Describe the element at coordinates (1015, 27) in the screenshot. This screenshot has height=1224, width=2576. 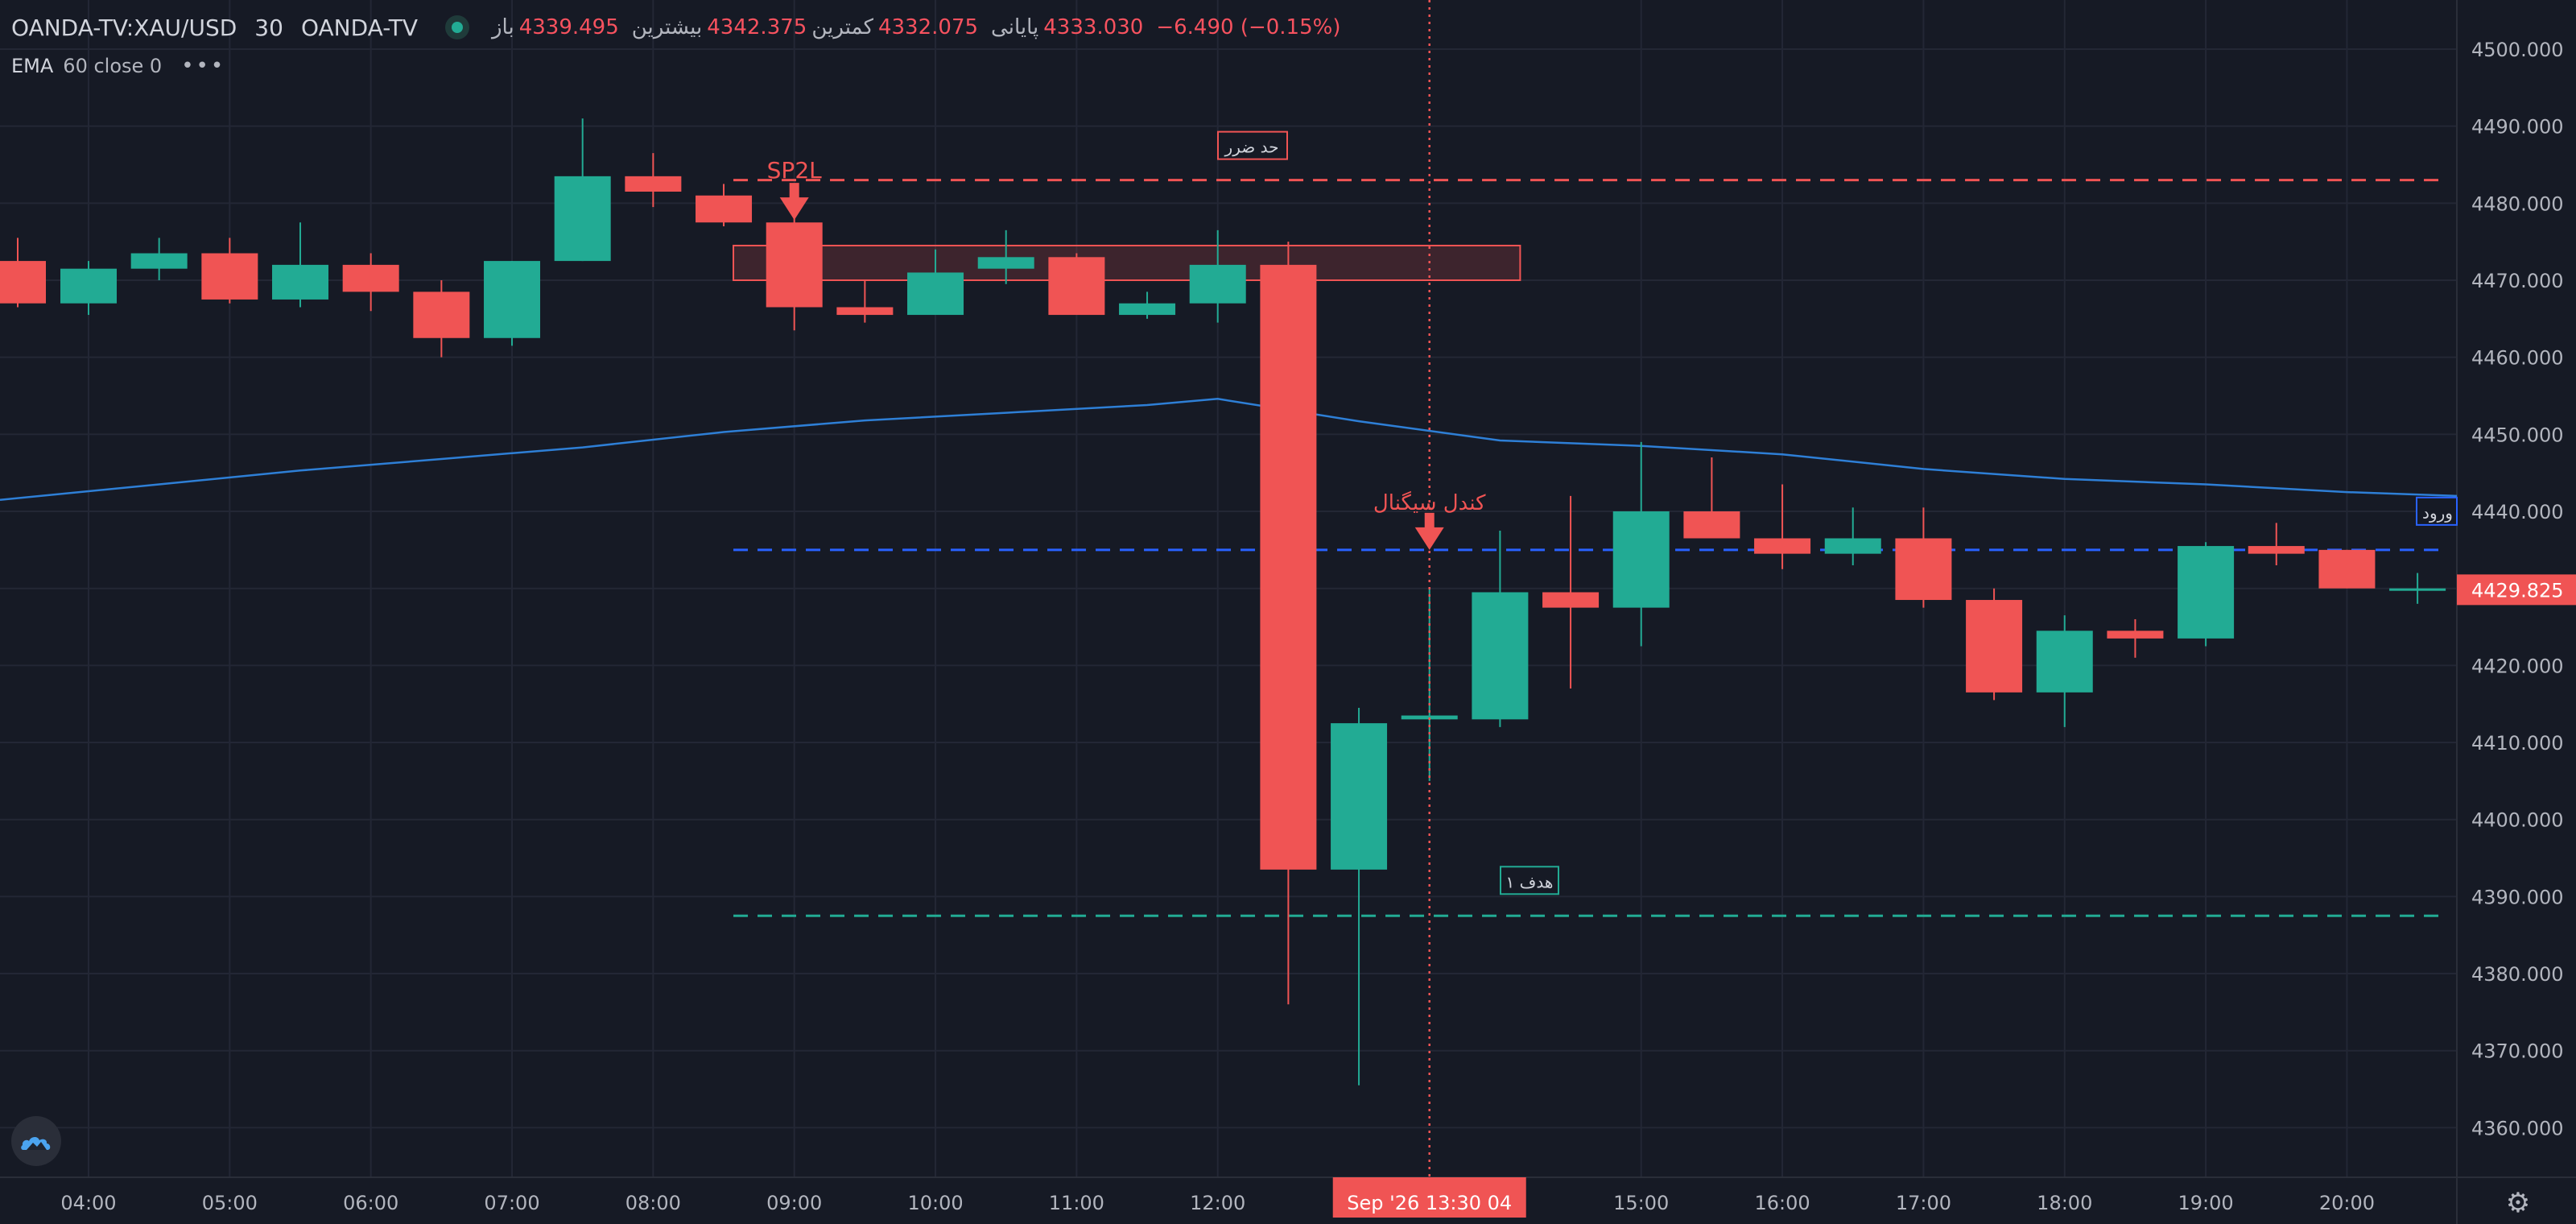
I see `close-label: پایانی` at that location.